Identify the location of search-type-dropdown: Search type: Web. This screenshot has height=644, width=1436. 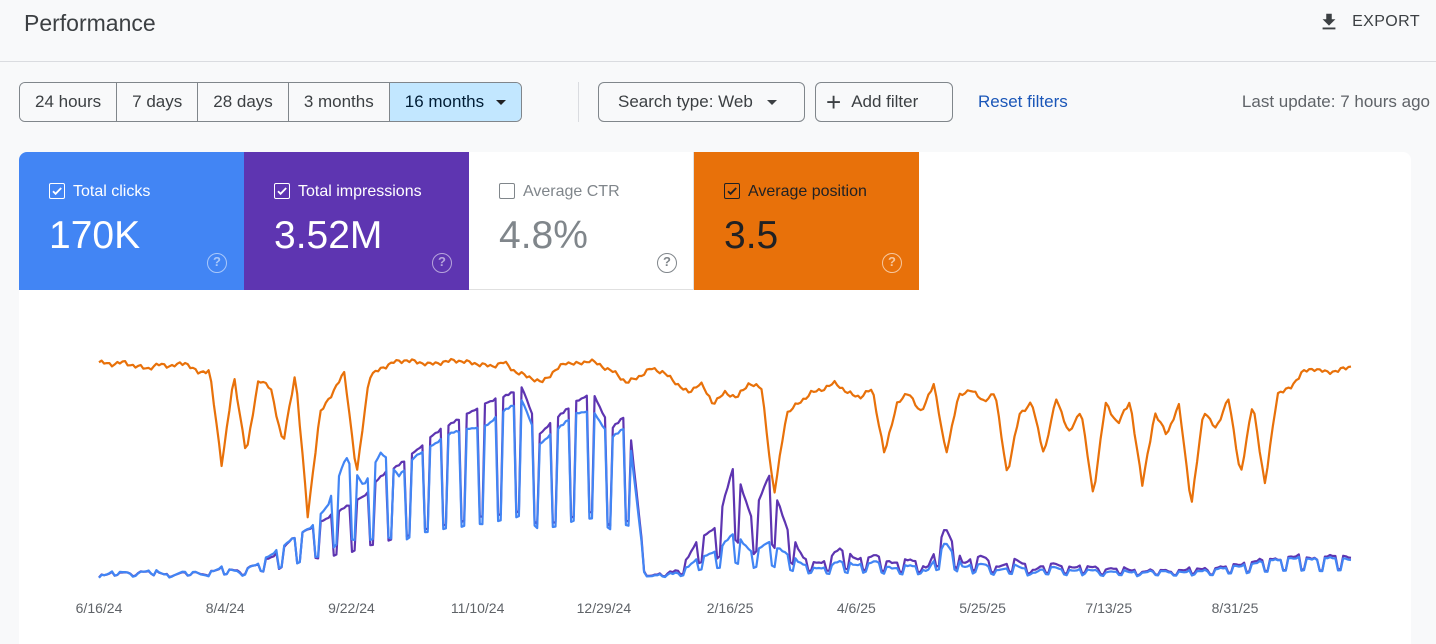
(701, 102).